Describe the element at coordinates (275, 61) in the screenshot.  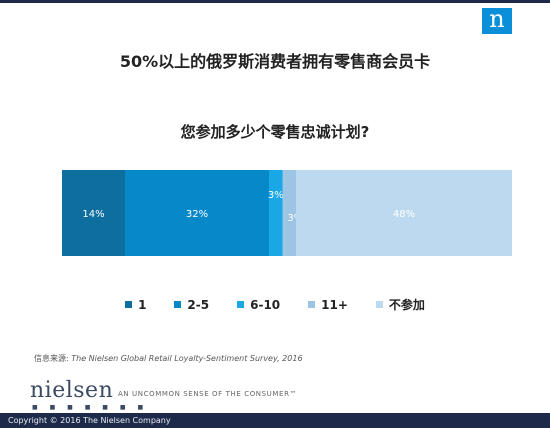
I see `chart-title: 50%以上的俄罗斯消费者拥有零售商会员卡` at that location.